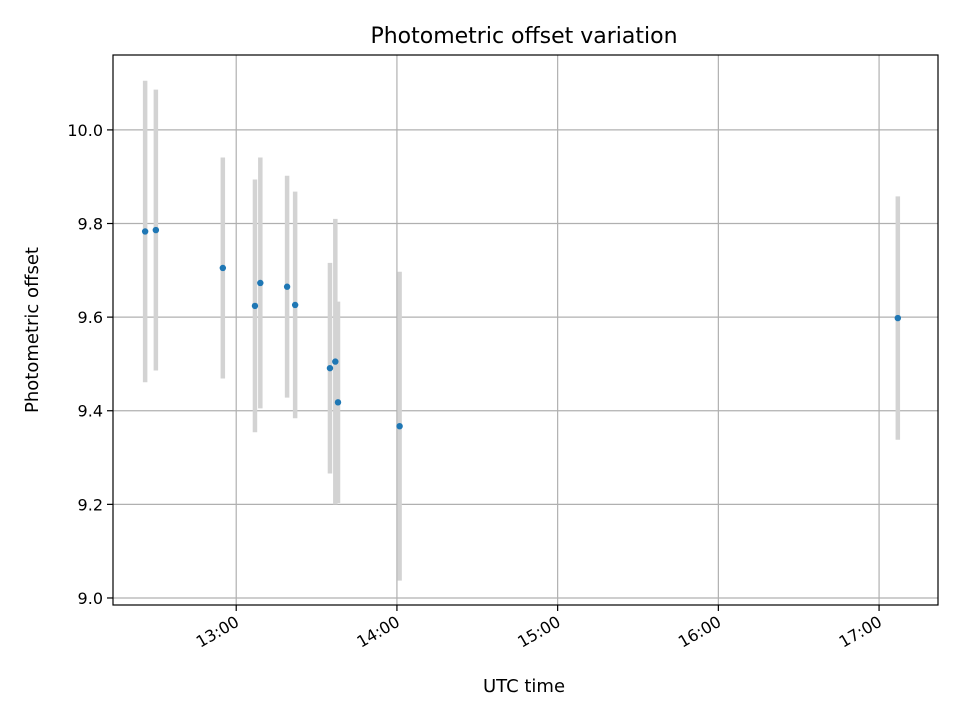 This screenshot has width=960, height=720. I want to click on x-tick-label: 15:00, so click(538, 632).